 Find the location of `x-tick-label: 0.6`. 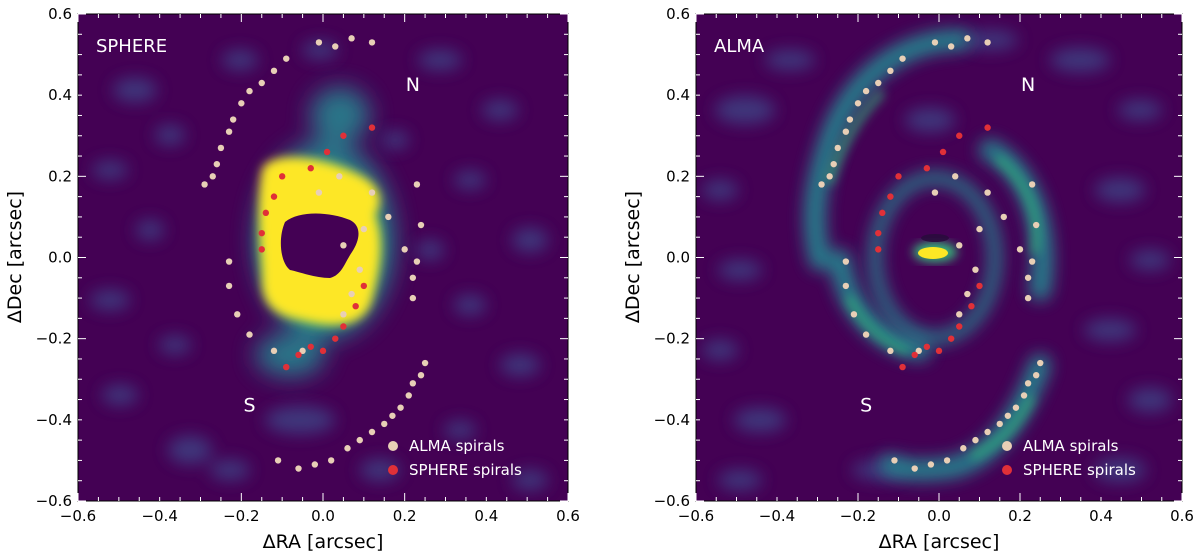

x-tick-label: 0.6 is located at coordinates (1182, 516).